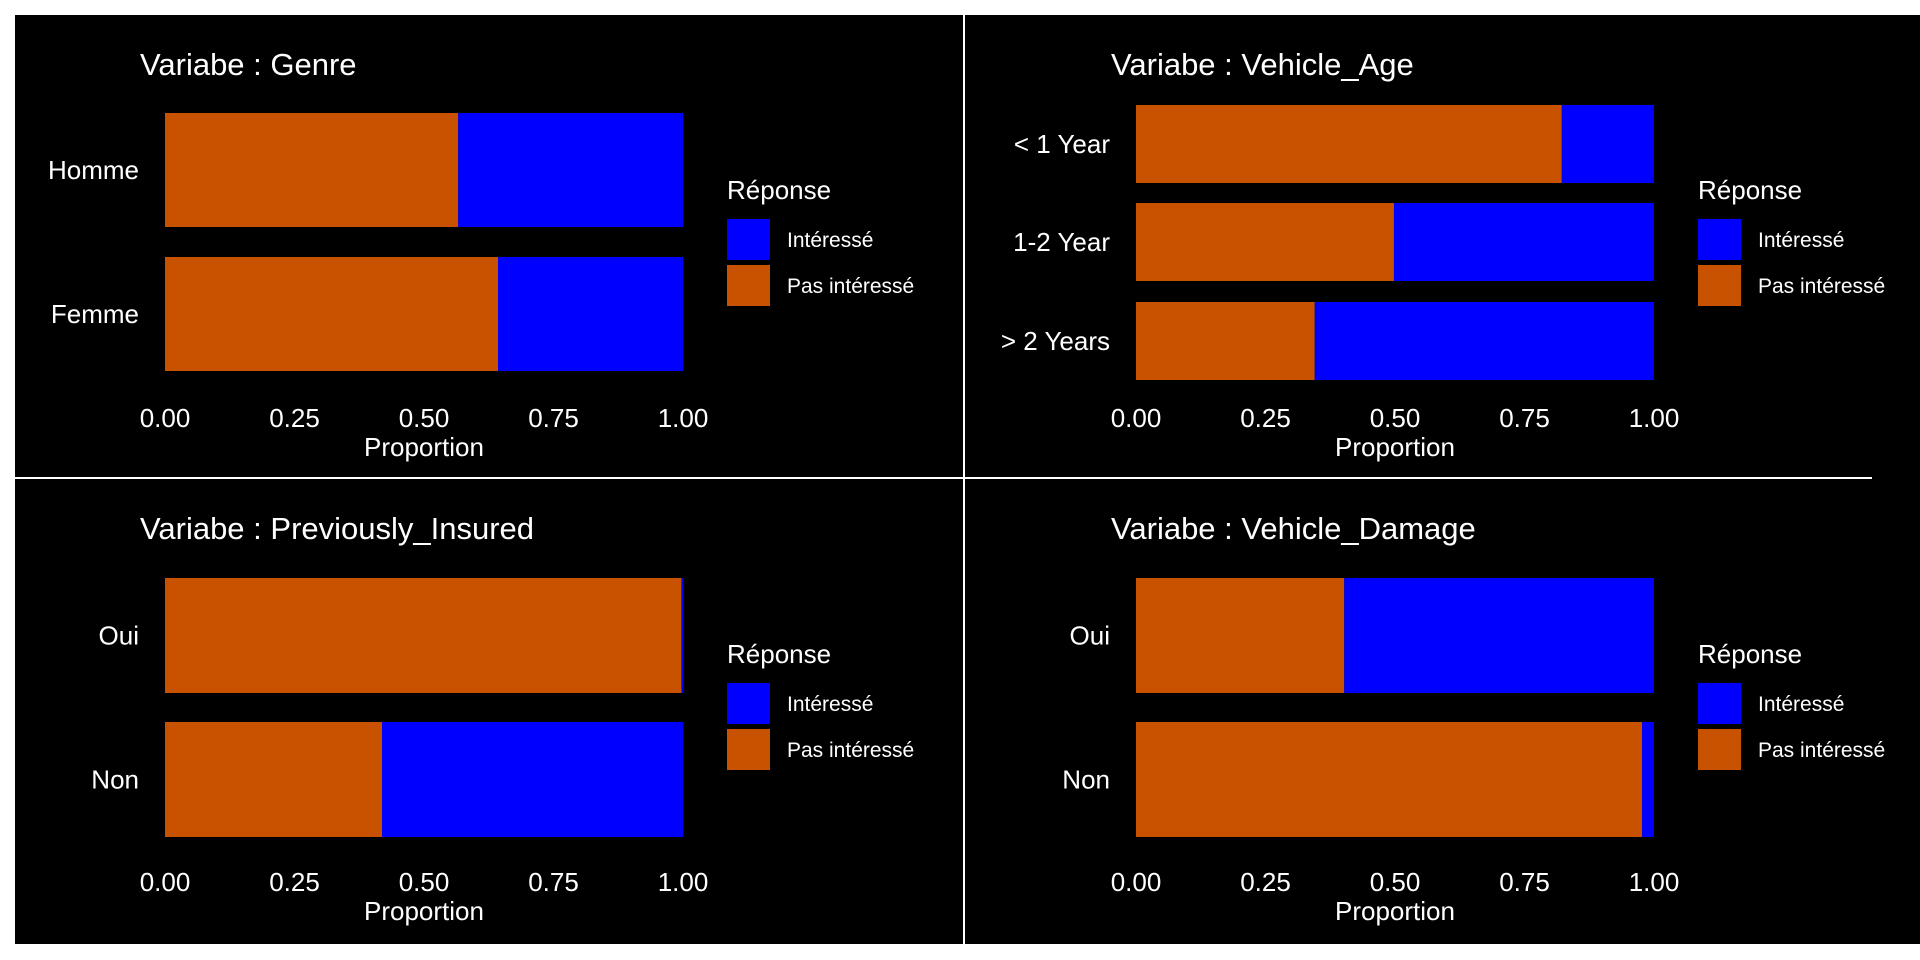 This screenshot has width=1920, height=960. I want to click on category-label: < 1 Year, so click(1062, 144).